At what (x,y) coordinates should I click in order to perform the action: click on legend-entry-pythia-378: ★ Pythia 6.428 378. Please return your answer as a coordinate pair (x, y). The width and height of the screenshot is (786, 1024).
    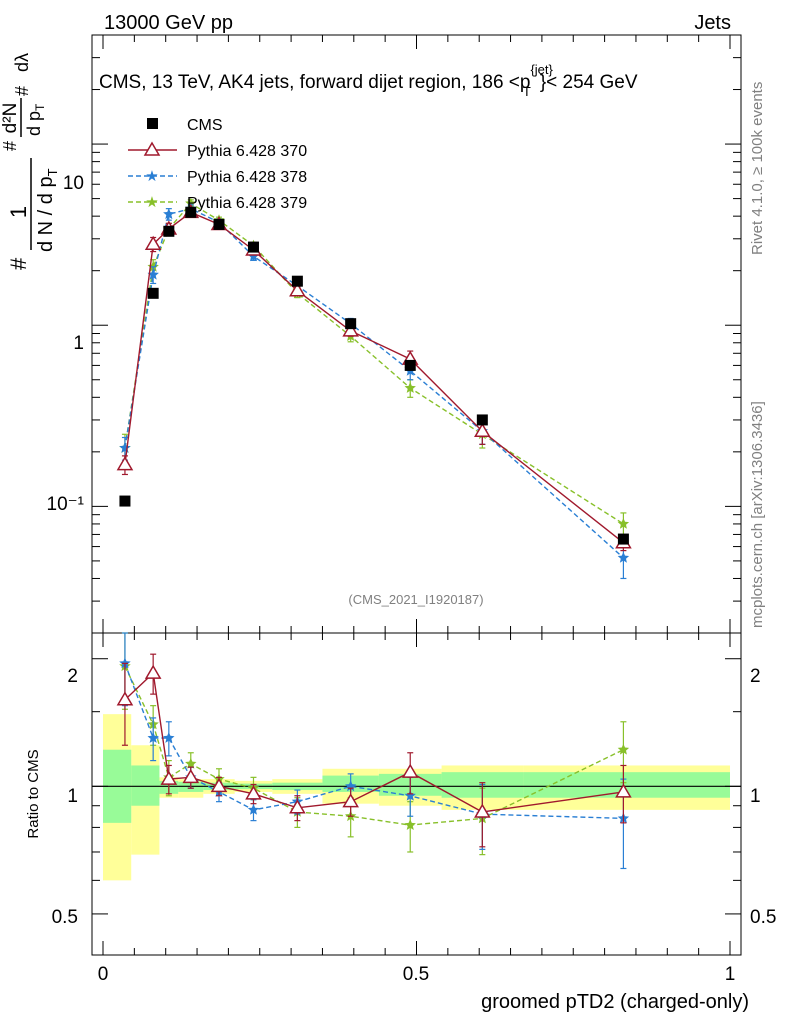
    Looking at the image, I should click on (217, 176).